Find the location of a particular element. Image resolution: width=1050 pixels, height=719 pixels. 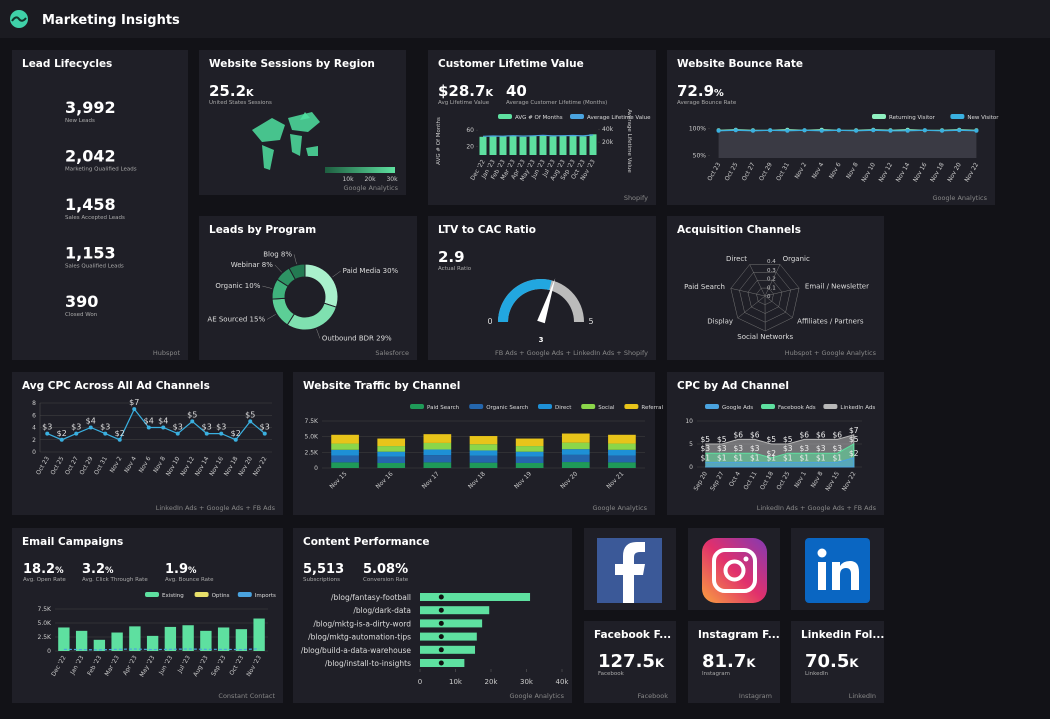

y-tick-label: 4 is located at coordinates (34, 428).